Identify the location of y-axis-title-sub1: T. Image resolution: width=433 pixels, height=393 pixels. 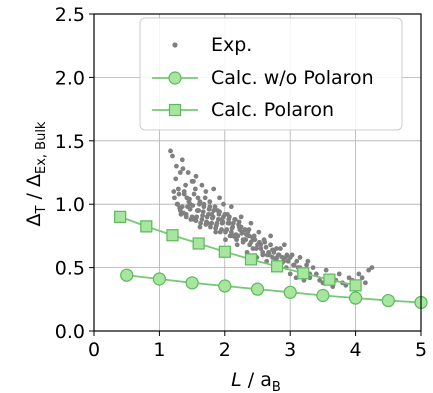
(41, 209).